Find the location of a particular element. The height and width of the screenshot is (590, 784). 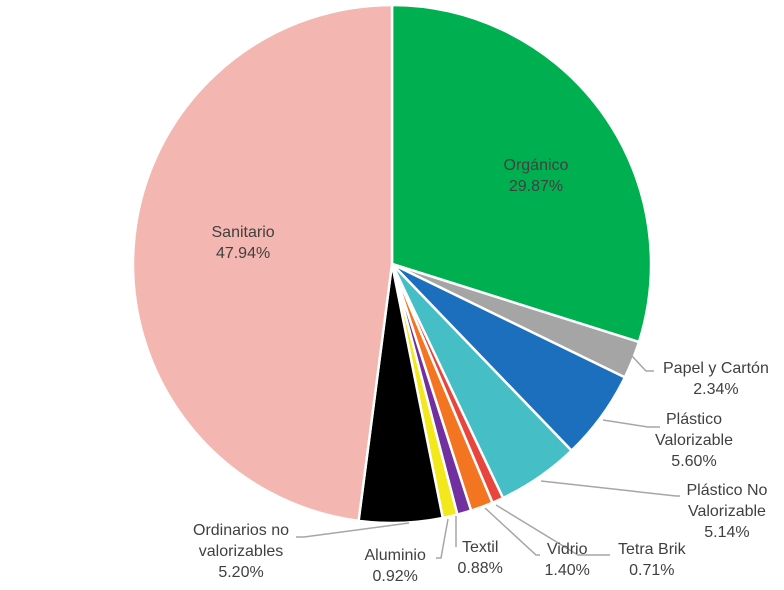

data-label-tetra-brik: Tetra Brik 0.71% is located at coordinates (652, 560).